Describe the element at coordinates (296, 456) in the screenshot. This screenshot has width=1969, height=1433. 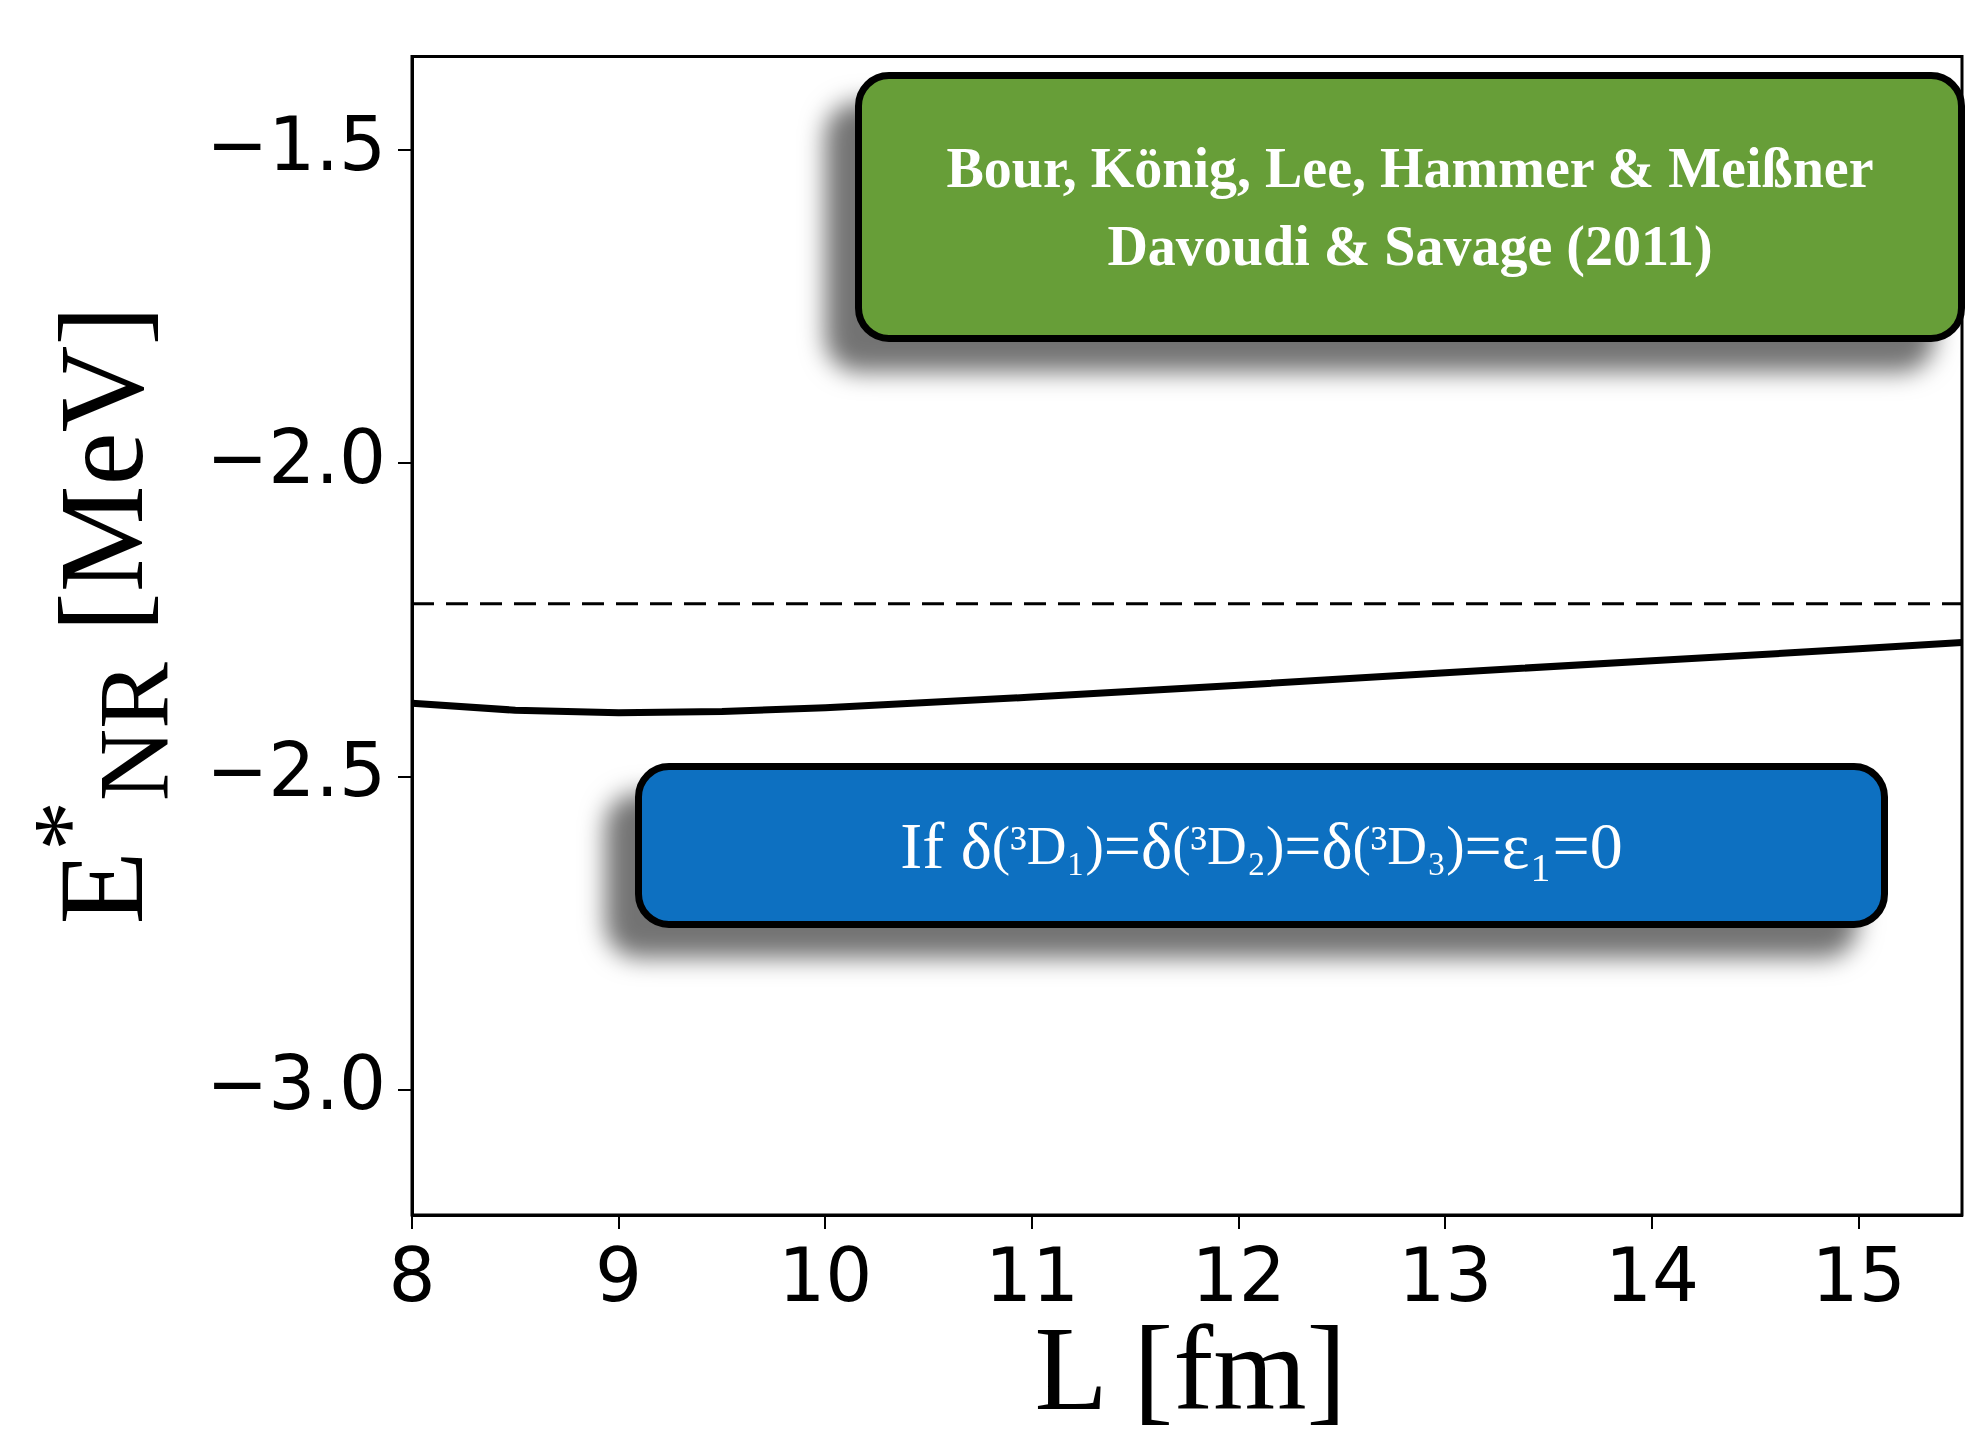
I see `y-tick-label: −2.0` at that location.